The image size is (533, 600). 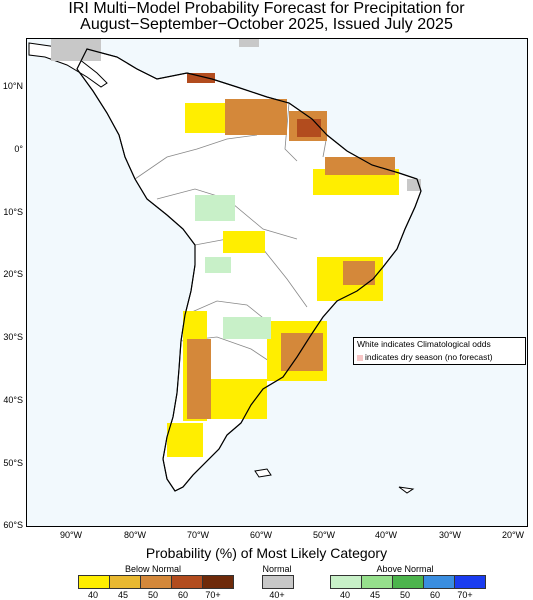 I want to click on dry-season-swatch, so click(x=360, y=357).